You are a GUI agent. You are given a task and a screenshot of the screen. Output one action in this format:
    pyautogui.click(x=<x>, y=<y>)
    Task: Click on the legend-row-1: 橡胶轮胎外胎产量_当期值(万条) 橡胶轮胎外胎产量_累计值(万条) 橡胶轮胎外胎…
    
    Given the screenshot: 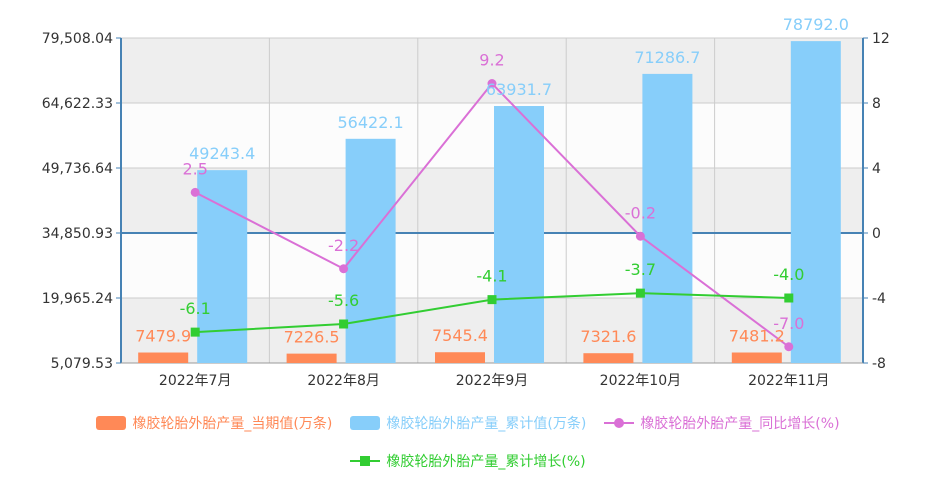 What is the action you would take?
    pyautogui.click(x=468, y=423)
    